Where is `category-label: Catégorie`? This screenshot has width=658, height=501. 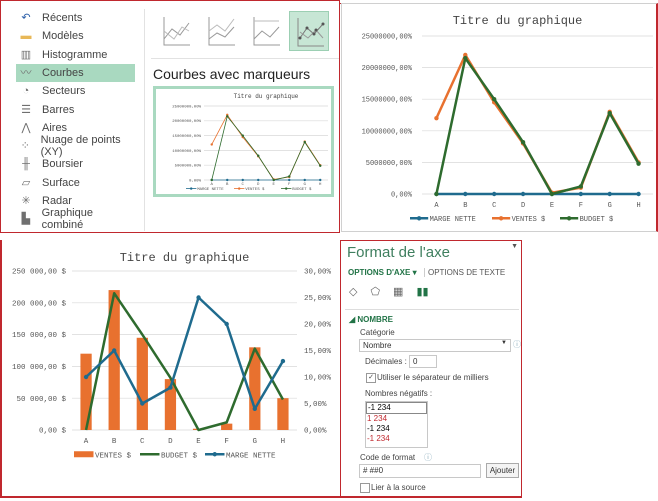
category-label: Catégorie is located at coordinates (377, 332).